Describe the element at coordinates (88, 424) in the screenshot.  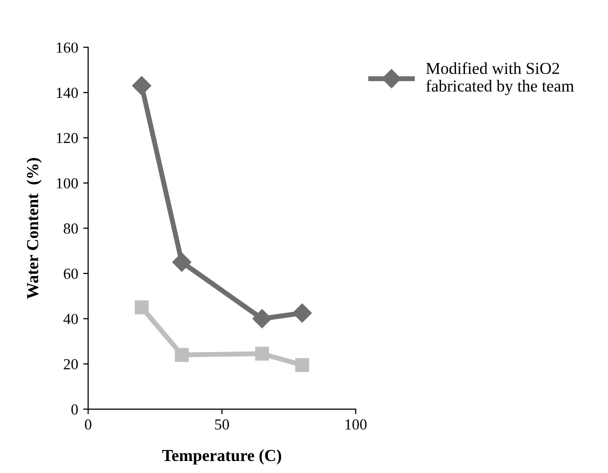
I see `x-tick-label: 0` at that location.